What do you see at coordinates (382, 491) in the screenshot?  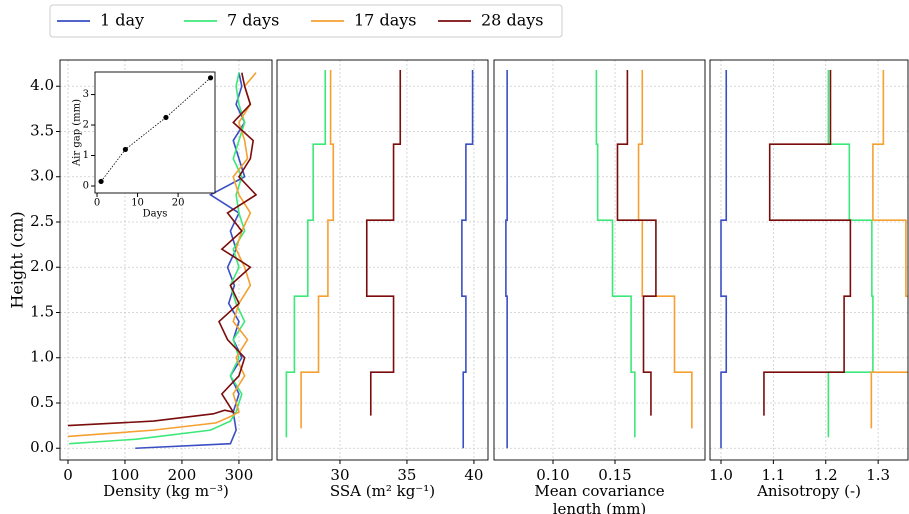 I see `x-axis-label: SSA (m² kg⁻¹)` at bounding box center [382, 491].